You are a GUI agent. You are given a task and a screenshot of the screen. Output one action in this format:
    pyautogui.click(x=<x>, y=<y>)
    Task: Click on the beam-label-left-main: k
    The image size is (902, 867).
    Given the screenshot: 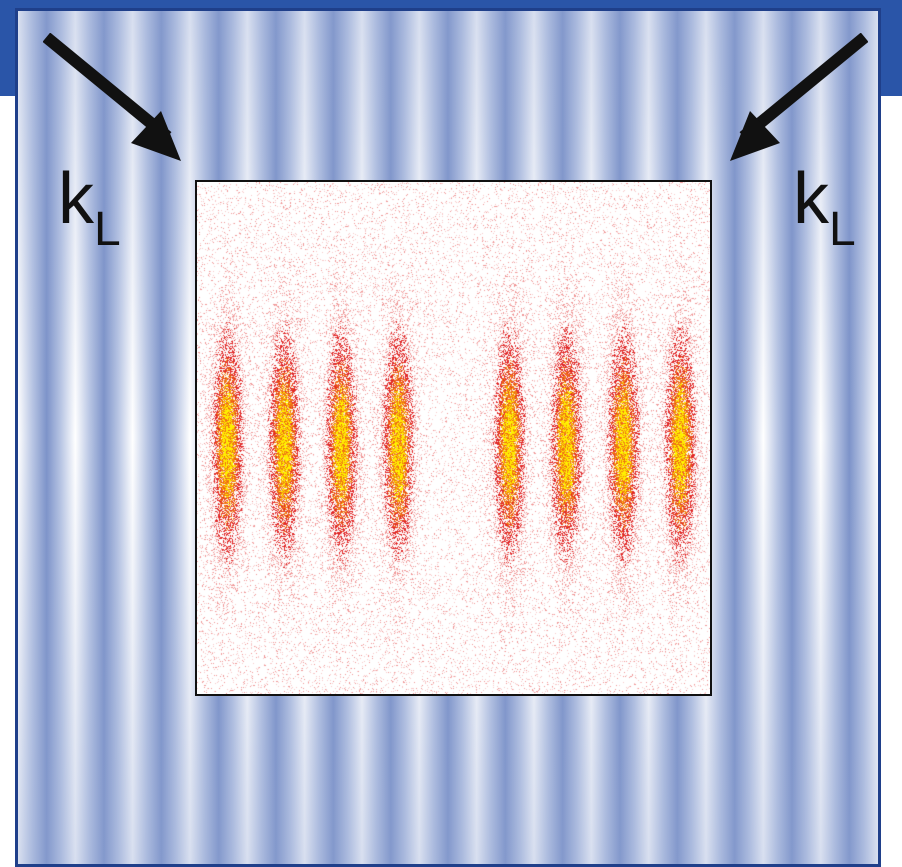 What is the action you would take?
    pyautogui.click(x=76, y=199)
    